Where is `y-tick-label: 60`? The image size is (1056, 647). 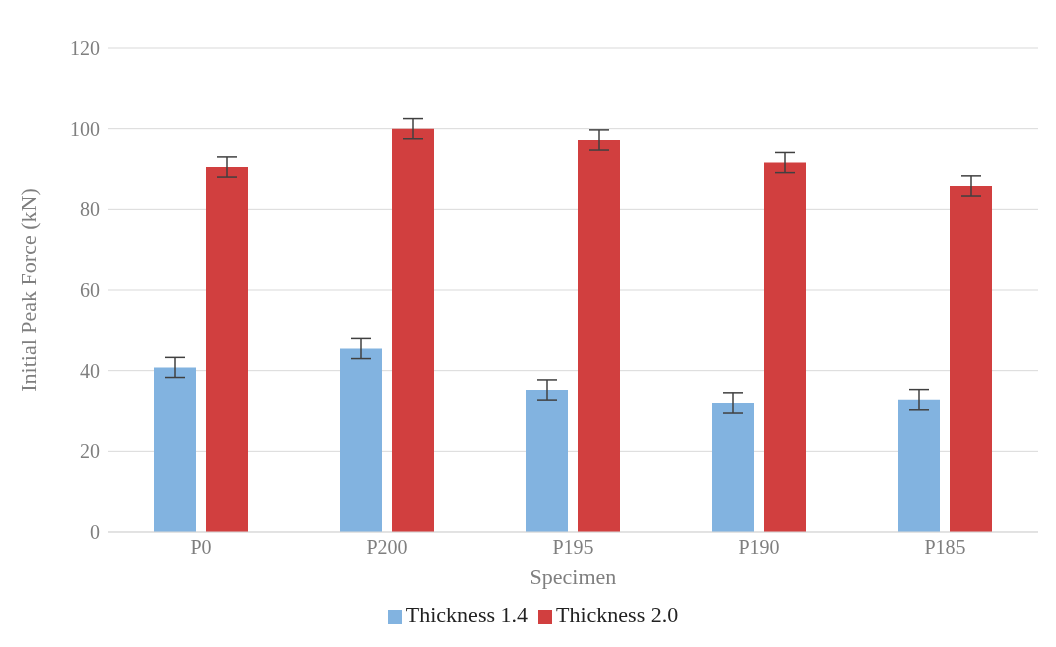 y-tick-label: 60 is located at coordinates (90, 290).